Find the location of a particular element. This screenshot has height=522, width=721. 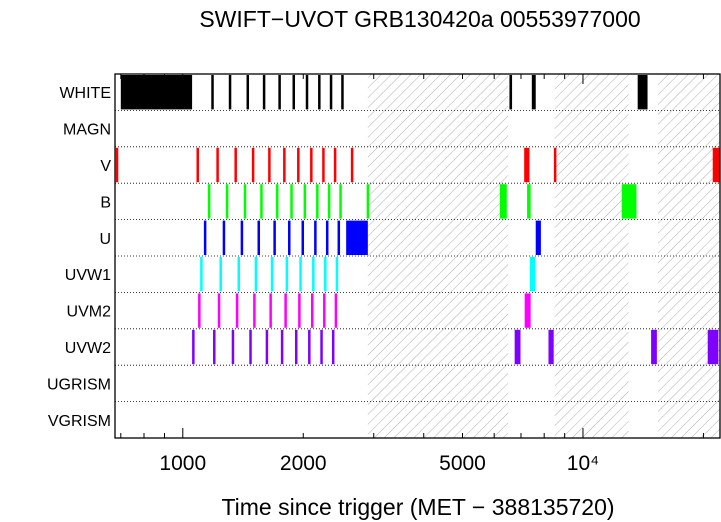

x-tick-label-1: 2000 is located at coordinates (303, 463).